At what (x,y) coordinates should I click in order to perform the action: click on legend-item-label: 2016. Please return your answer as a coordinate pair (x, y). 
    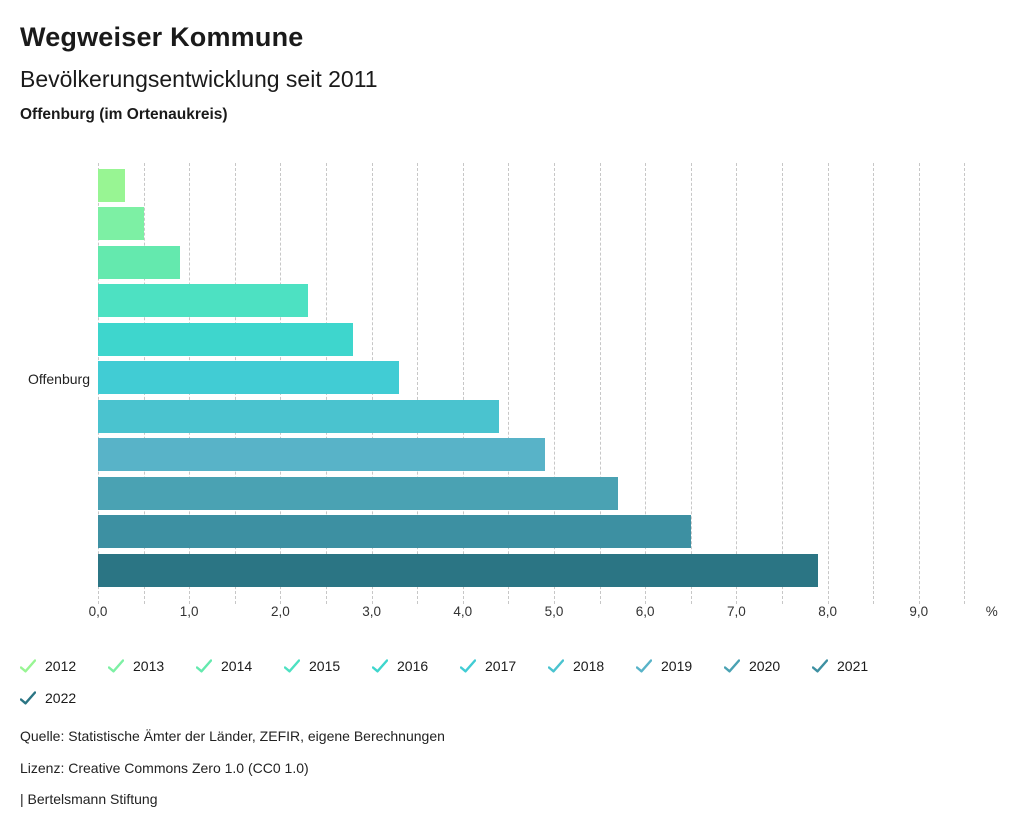
    Looking at the image, I should click on (413, 666).